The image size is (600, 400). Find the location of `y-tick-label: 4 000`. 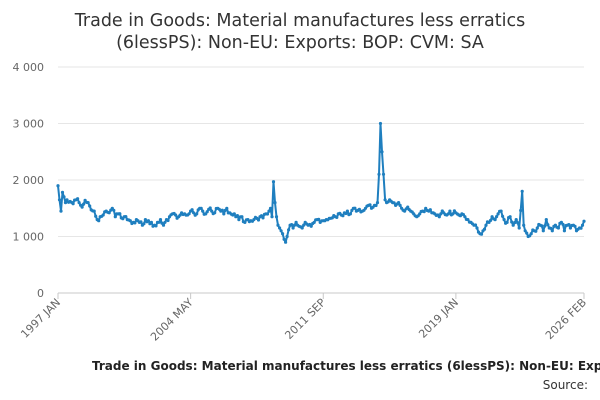

y-tick-label: 4 000 is located at coordinates (29, 67).